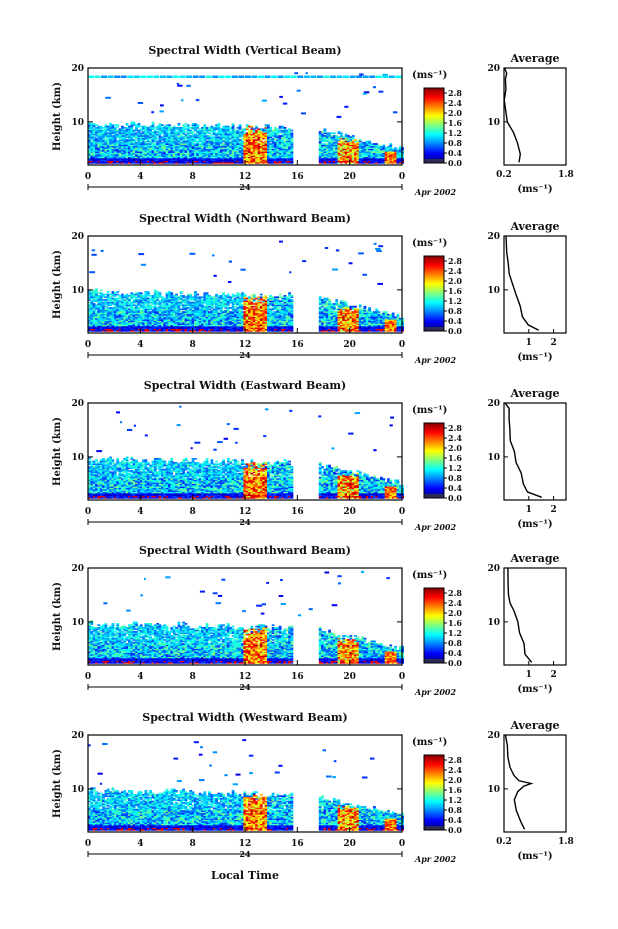 The height and width of the screenshot is (929, 618). What do you see at coordinates (534, 58) in the screenshot?
I see `avg-title: Average` at bounding box center [534, 58].